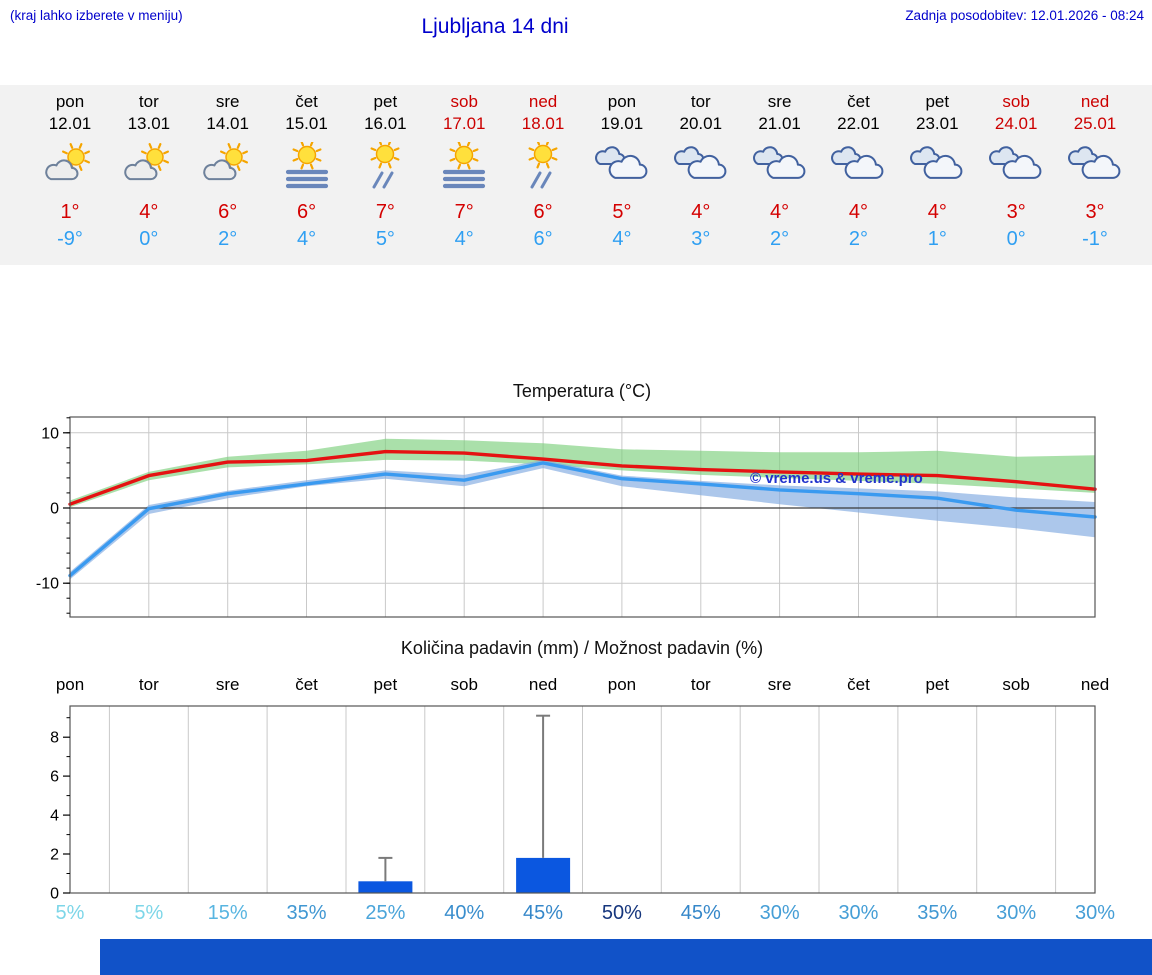 This screenshot has height=975, width=1152. I want to click on forecast-day-20.01: tor 20.01 4° 3°, so click(701, 172).